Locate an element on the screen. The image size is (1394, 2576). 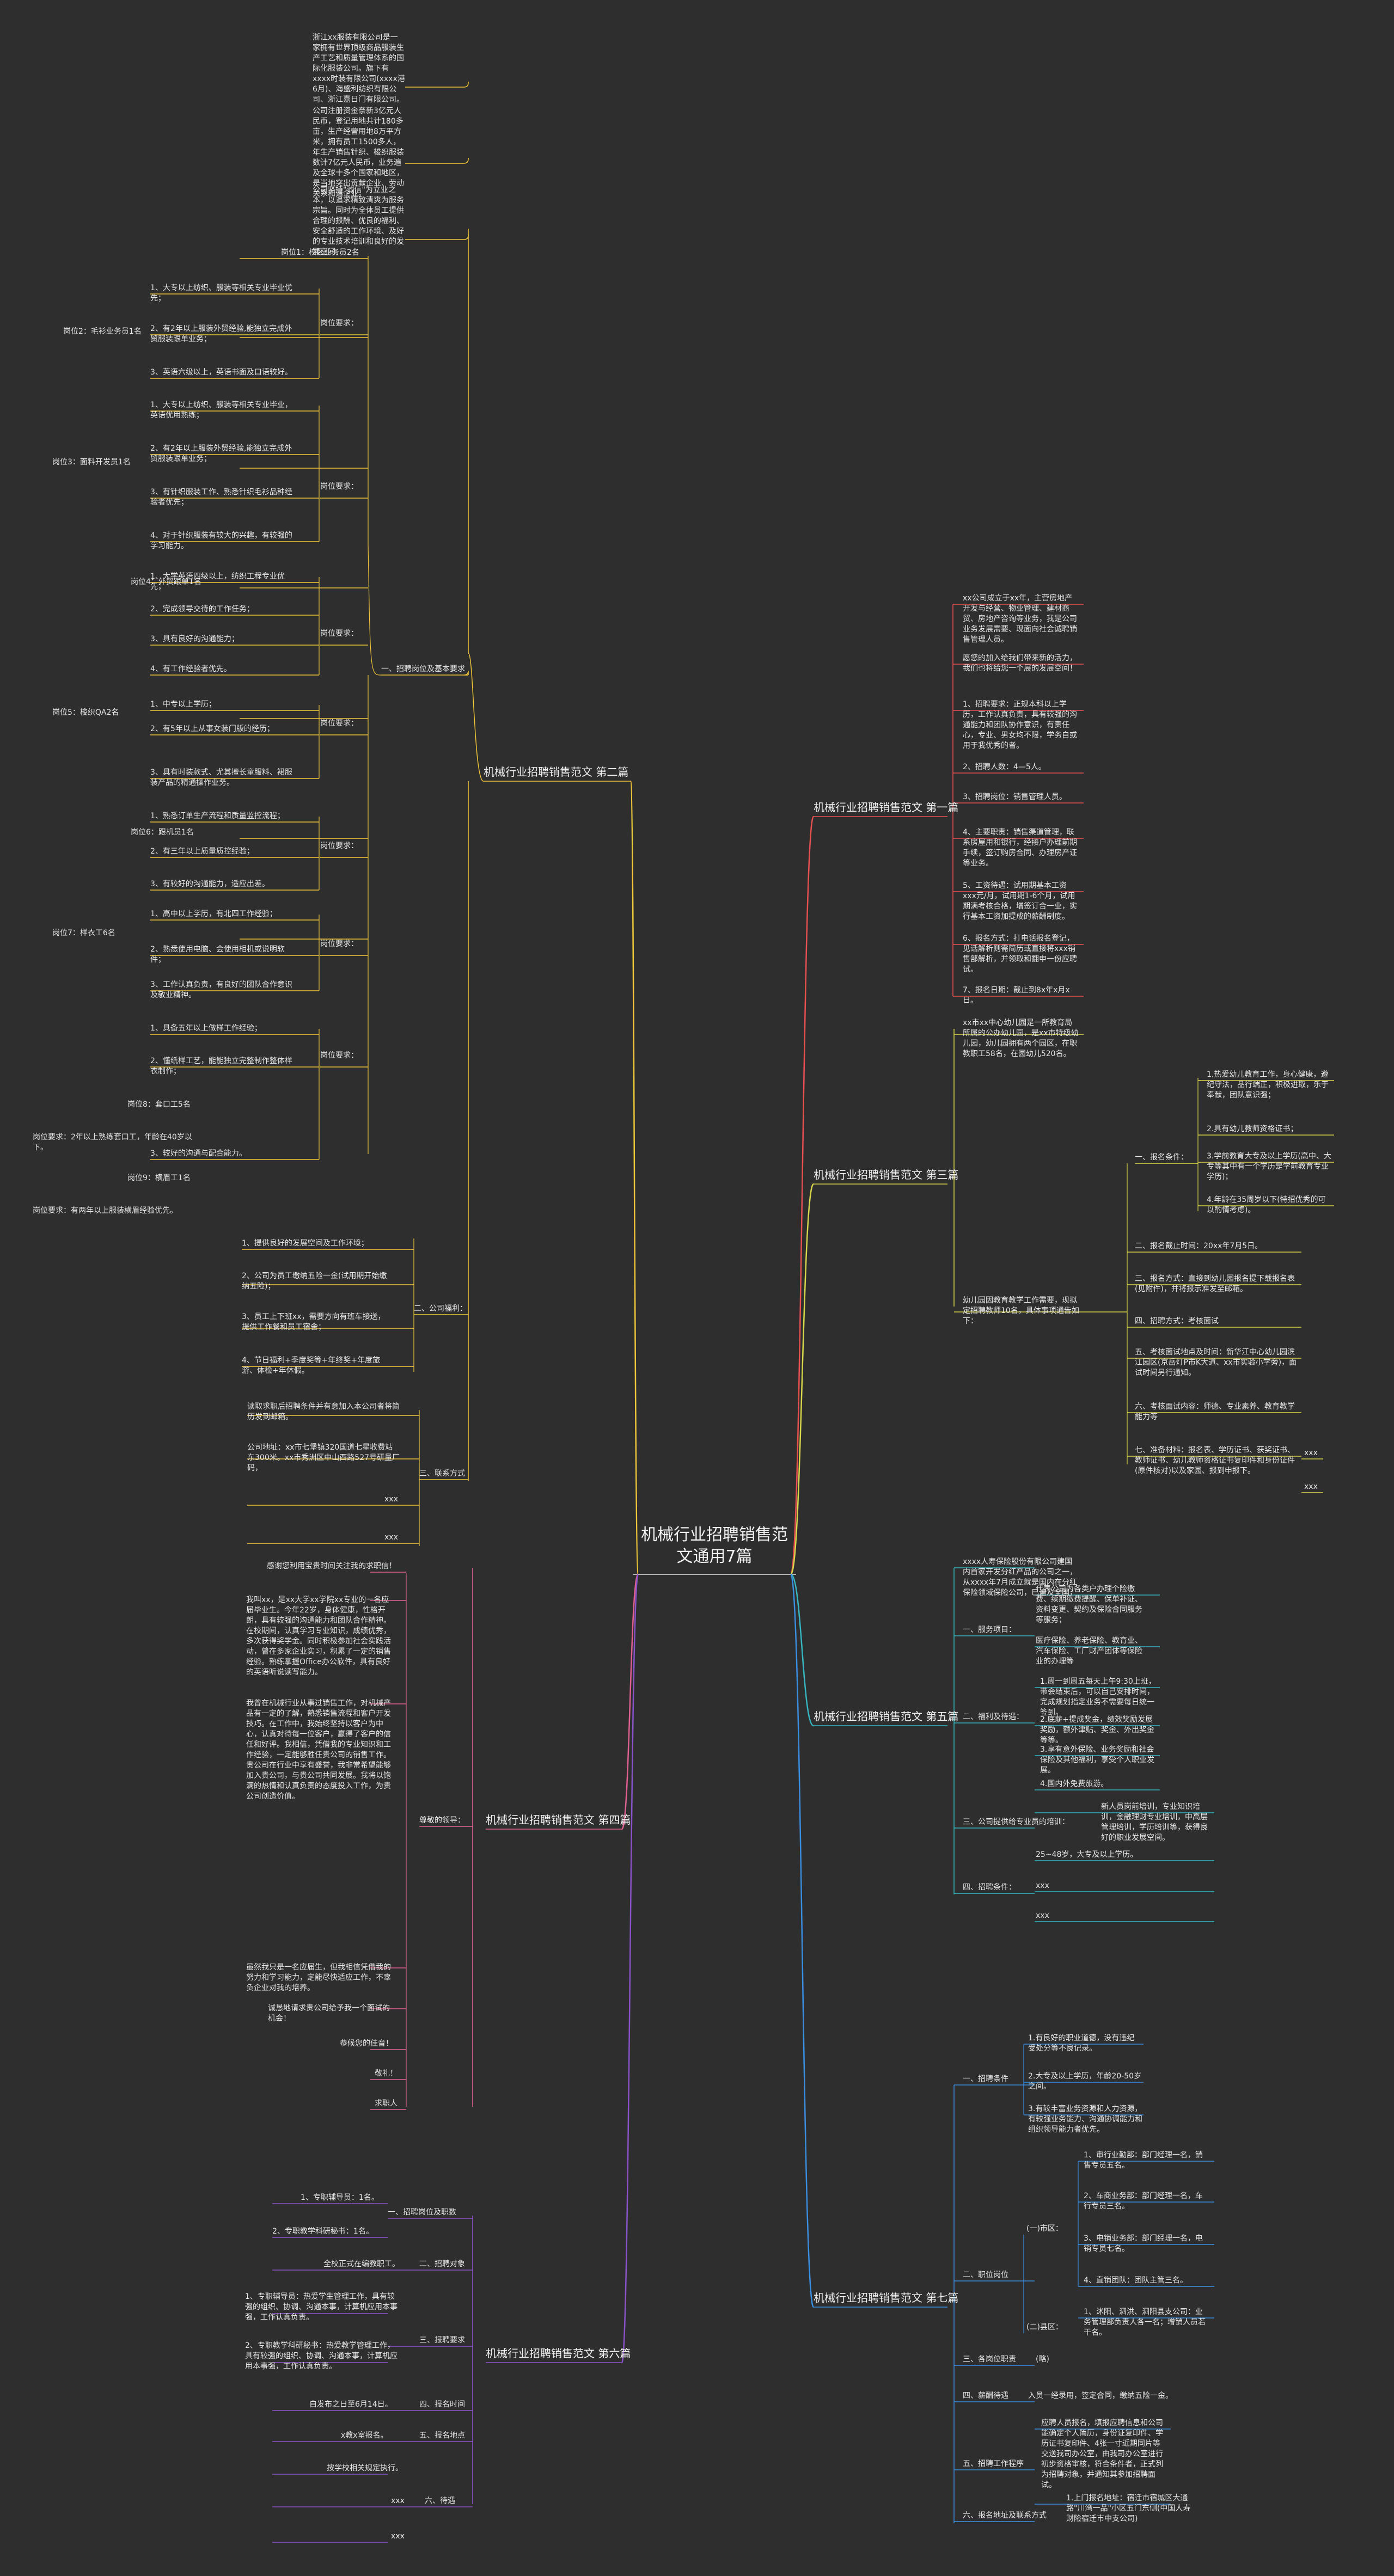
b3-s1: 一、报名条件： is located at coordinates (1161, 1157).